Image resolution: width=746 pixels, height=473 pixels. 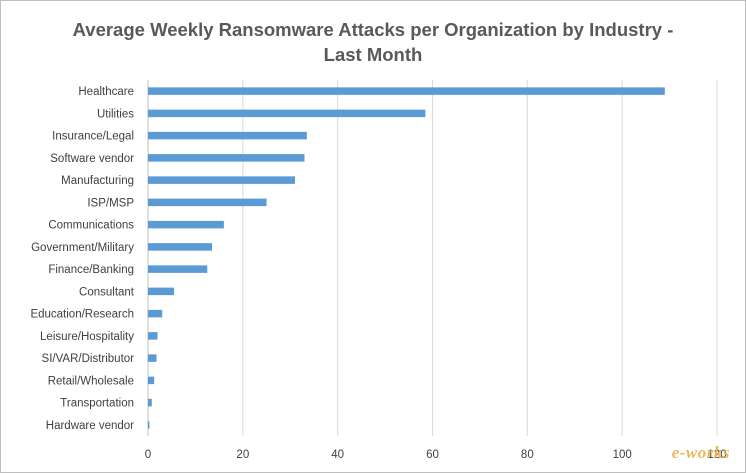 I want to click on category-label: Retail/Wholesale, so click(x=91, y=381).